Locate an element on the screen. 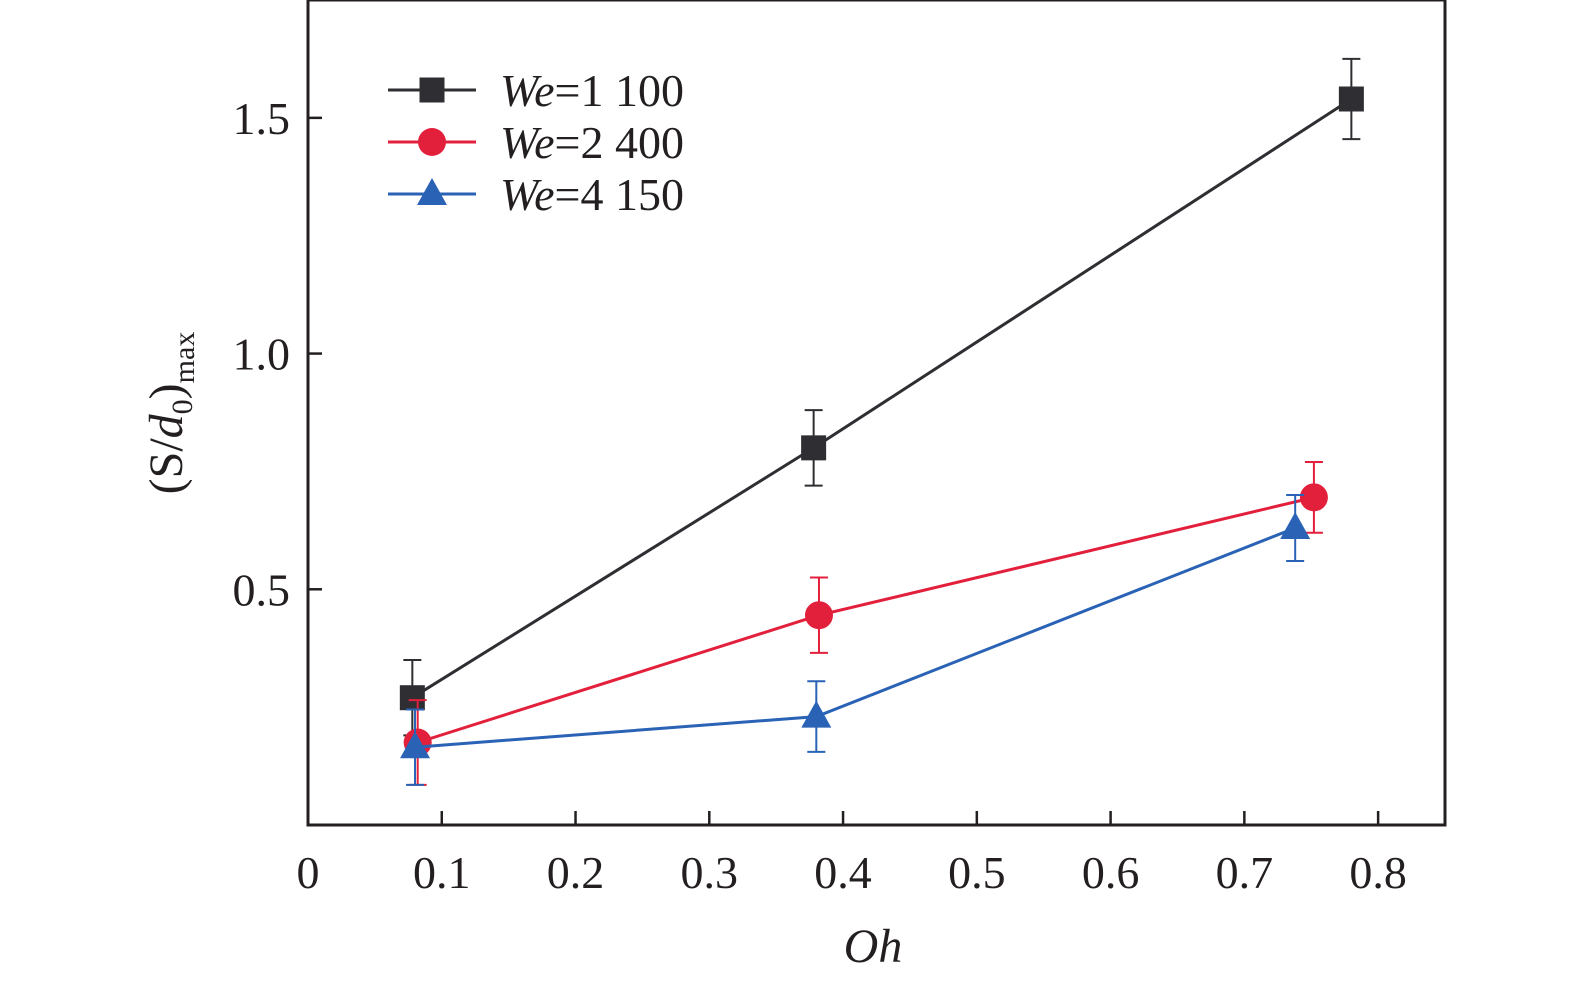 This screenshot has width=1575, height=985. x-axis-ticks: 0 0.1 0.2 0.3 0.4 0.5 0.6 0.7 0.8 is located at coordinates (852, 854).